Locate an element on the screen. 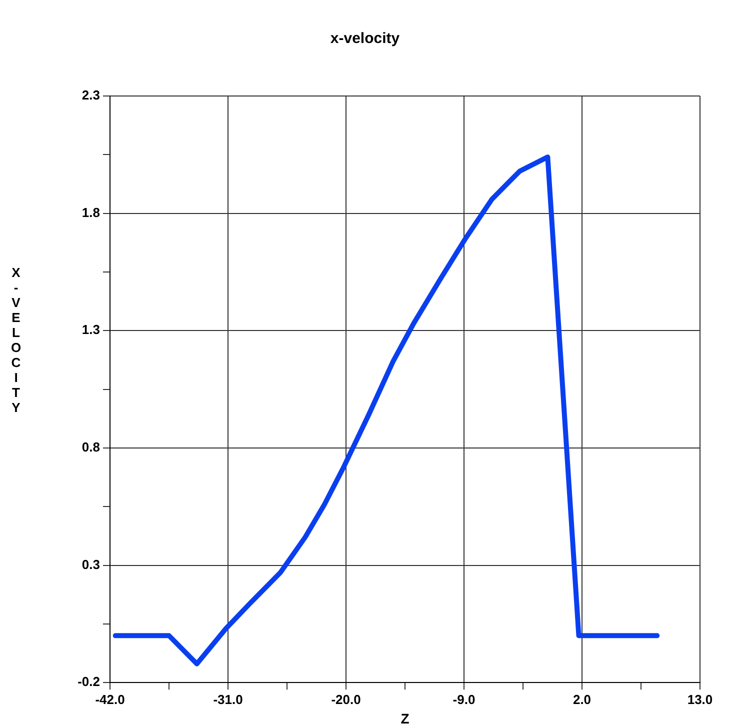 Image resolution: width=740 pixels, height=728 pixels. x-axis-title: Z is located at coordinates (405, 718).